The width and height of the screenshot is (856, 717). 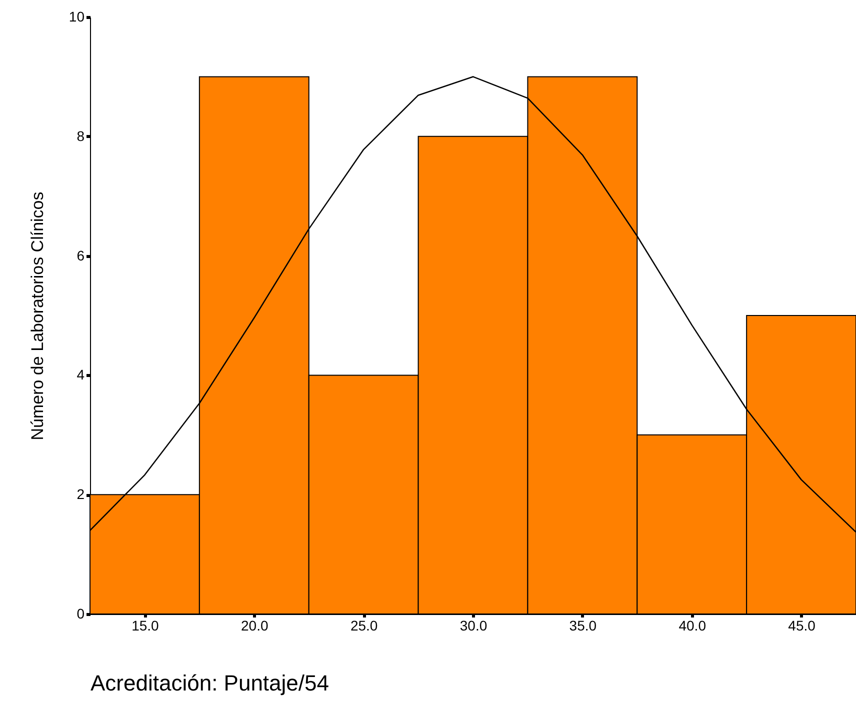 I want to click on x-axis-title: Acreditación: Puntaje/54, so click(x=209, y=683).